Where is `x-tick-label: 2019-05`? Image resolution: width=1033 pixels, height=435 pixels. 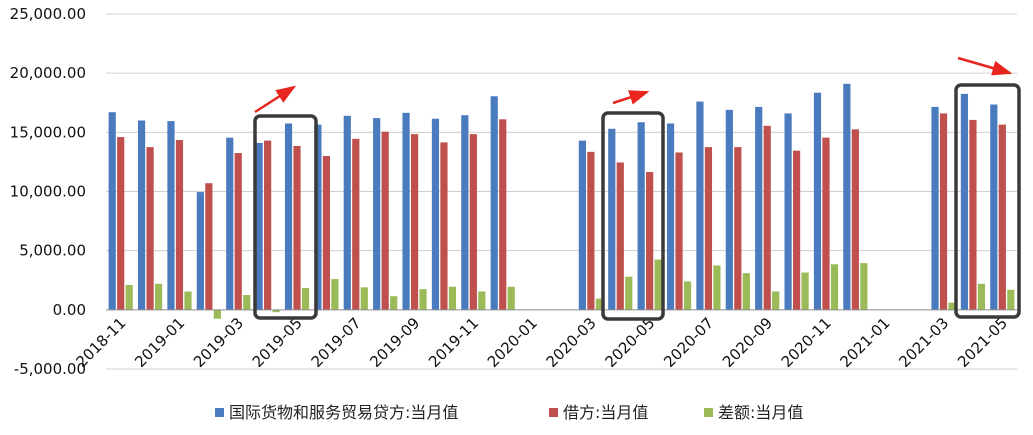 x-tick-label: 2019-05 is located at coordinates (277, 342).